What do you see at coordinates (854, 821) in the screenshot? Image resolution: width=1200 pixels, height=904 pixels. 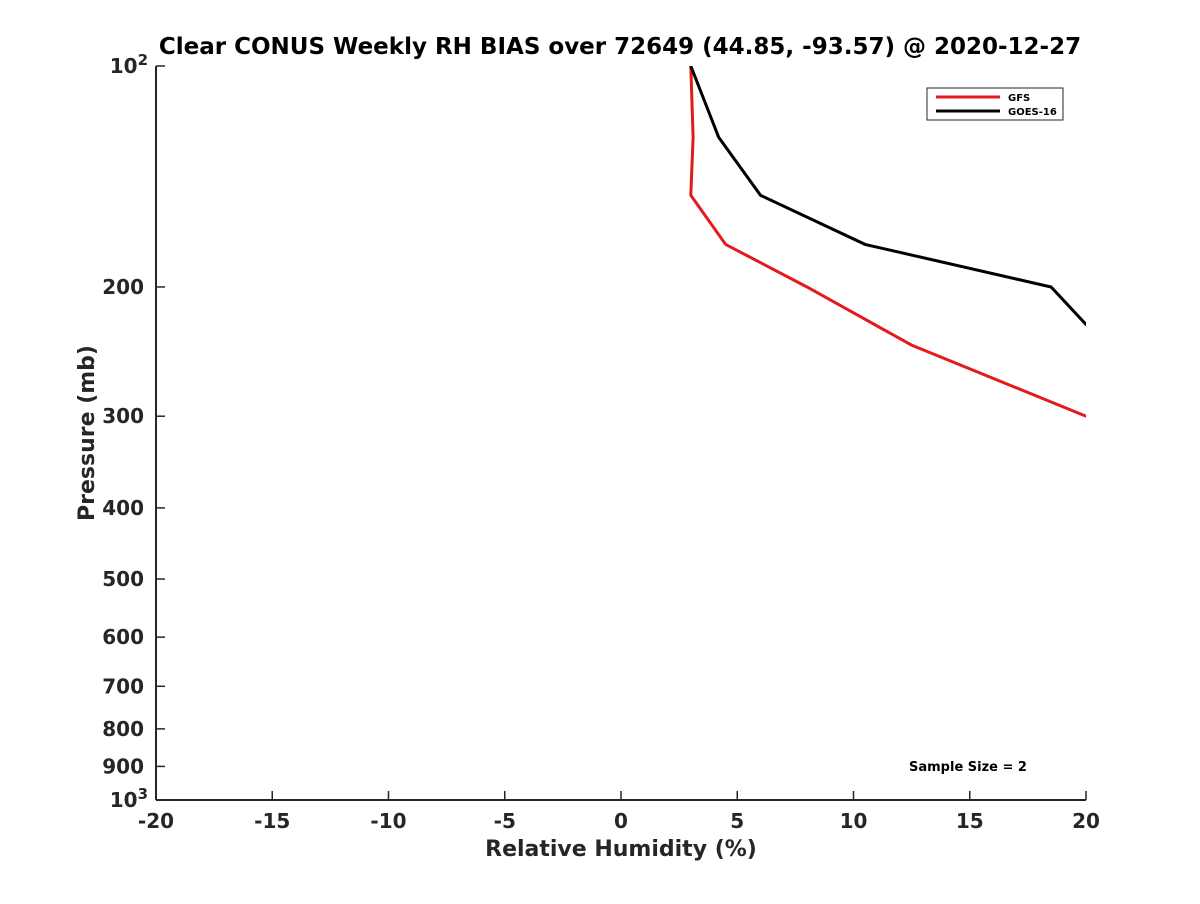 I see `x-tick-label: 10` at bounding box center [854, 821].